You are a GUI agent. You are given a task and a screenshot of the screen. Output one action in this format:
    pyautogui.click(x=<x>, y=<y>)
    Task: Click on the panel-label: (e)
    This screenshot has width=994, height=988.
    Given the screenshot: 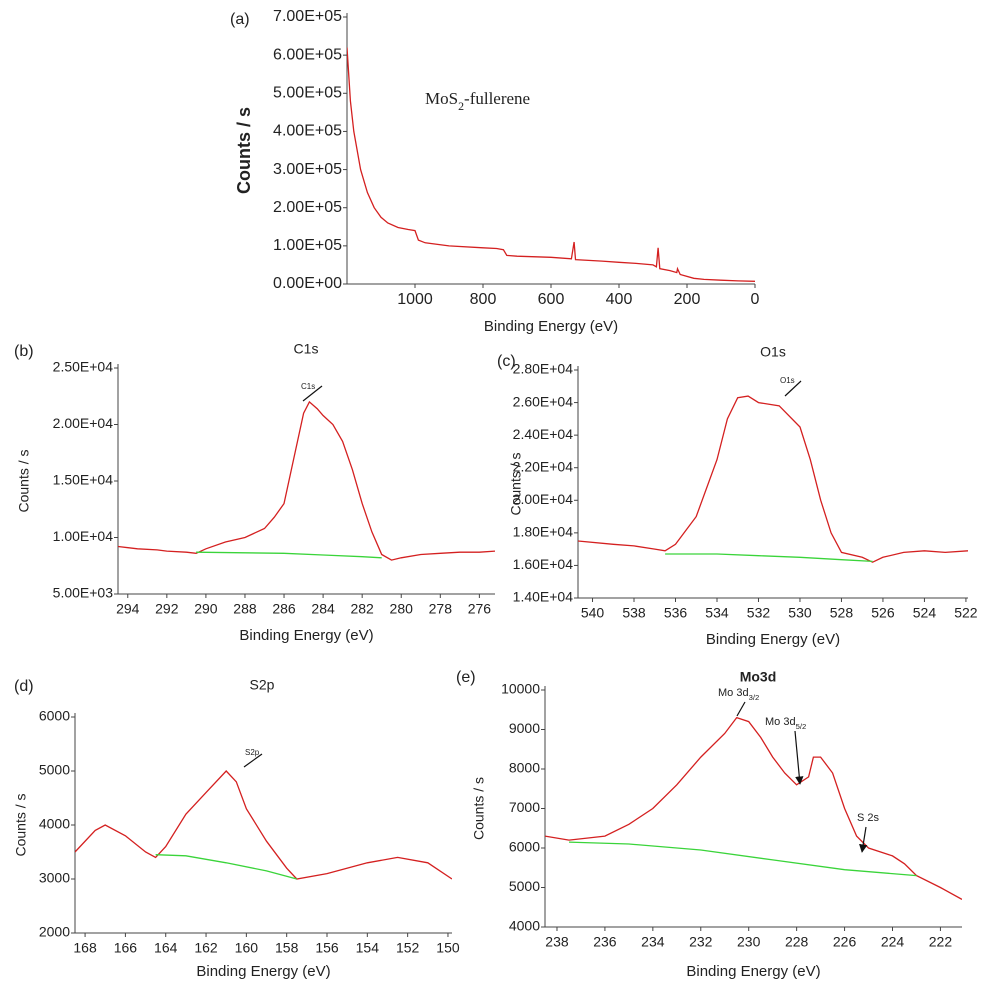 What is the action you would take?
    pyautogui.click(x=466, y=677)
    